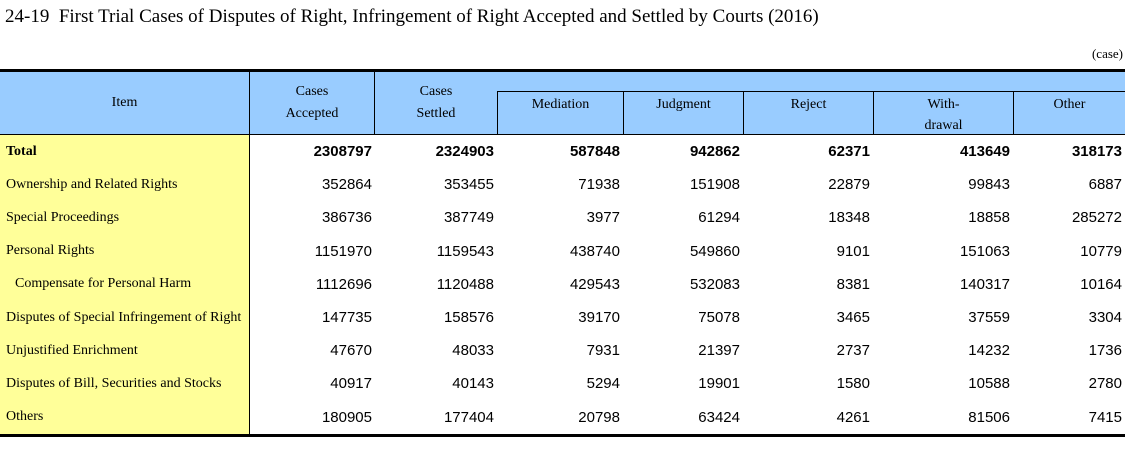 This screenshot has width=1125, height=465. Describe the element at coordinates (312, 103) in the screenshot. I see `column-header-cases-accepted: Cases Accepted` at that location.